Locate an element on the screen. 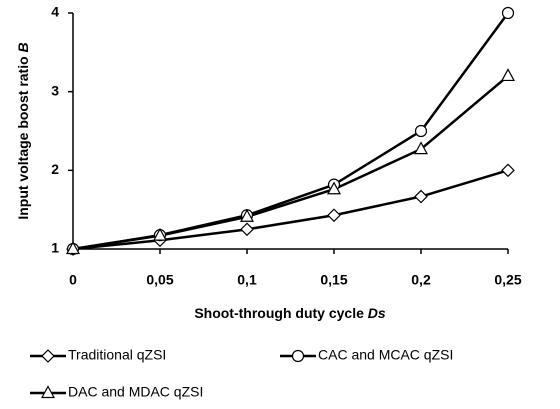  y-label-text: Input voltage boost ratio is located at coordinates (23, 137).